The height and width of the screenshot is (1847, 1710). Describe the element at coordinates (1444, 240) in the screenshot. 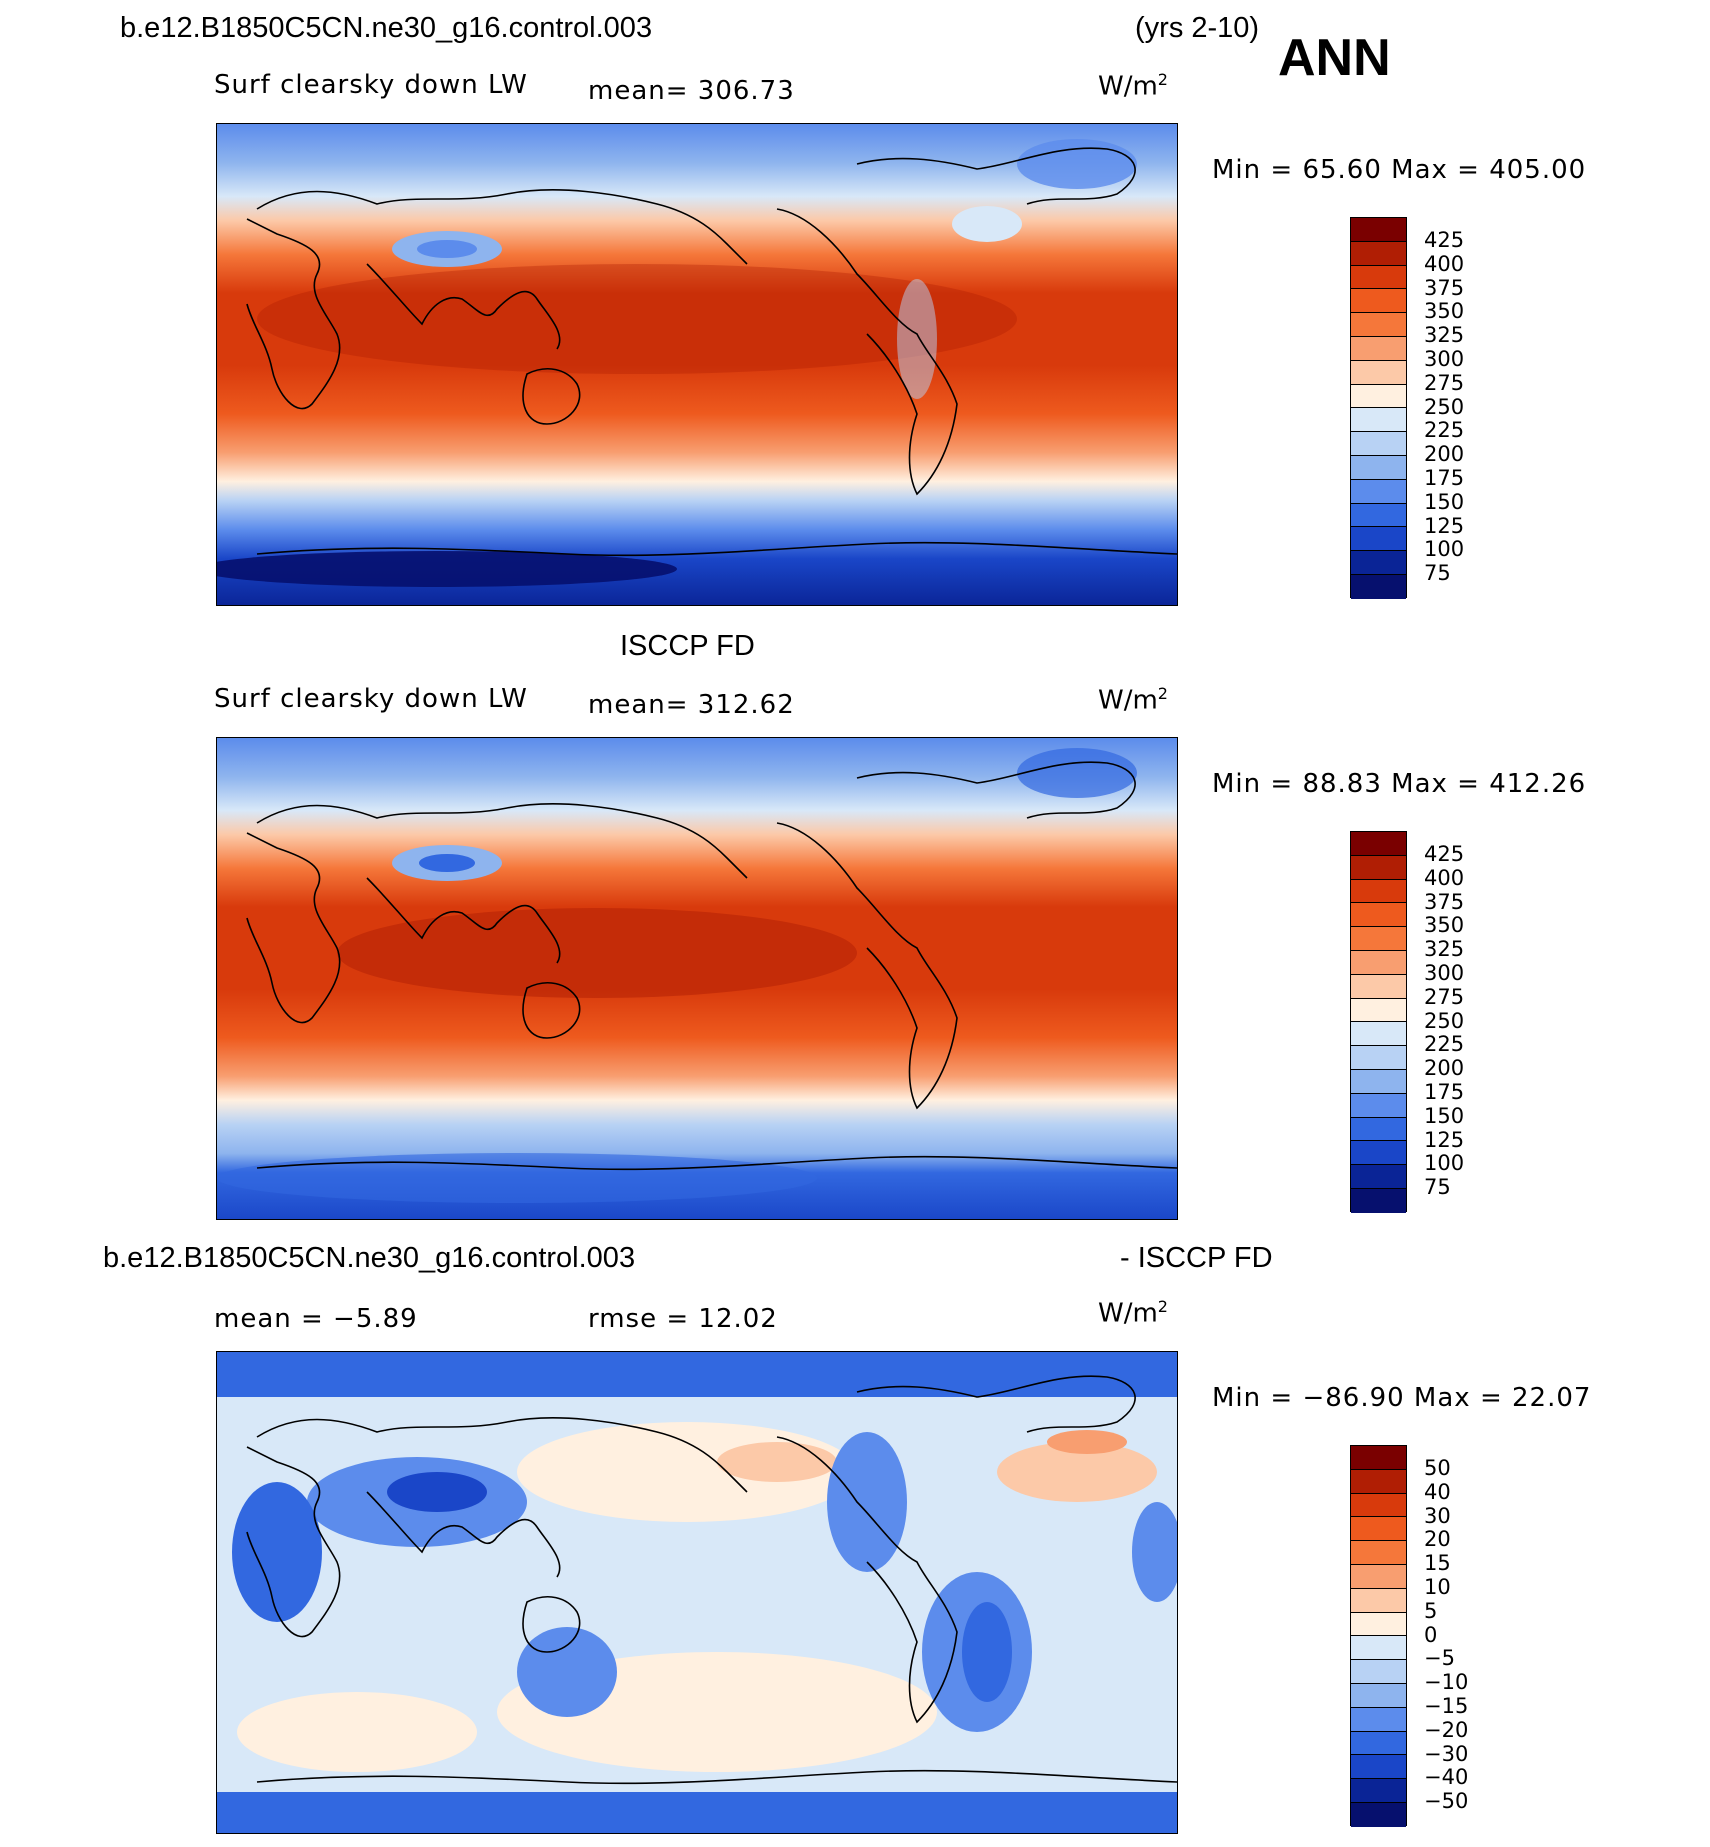

I see `panel1-tick: 425` at that location.